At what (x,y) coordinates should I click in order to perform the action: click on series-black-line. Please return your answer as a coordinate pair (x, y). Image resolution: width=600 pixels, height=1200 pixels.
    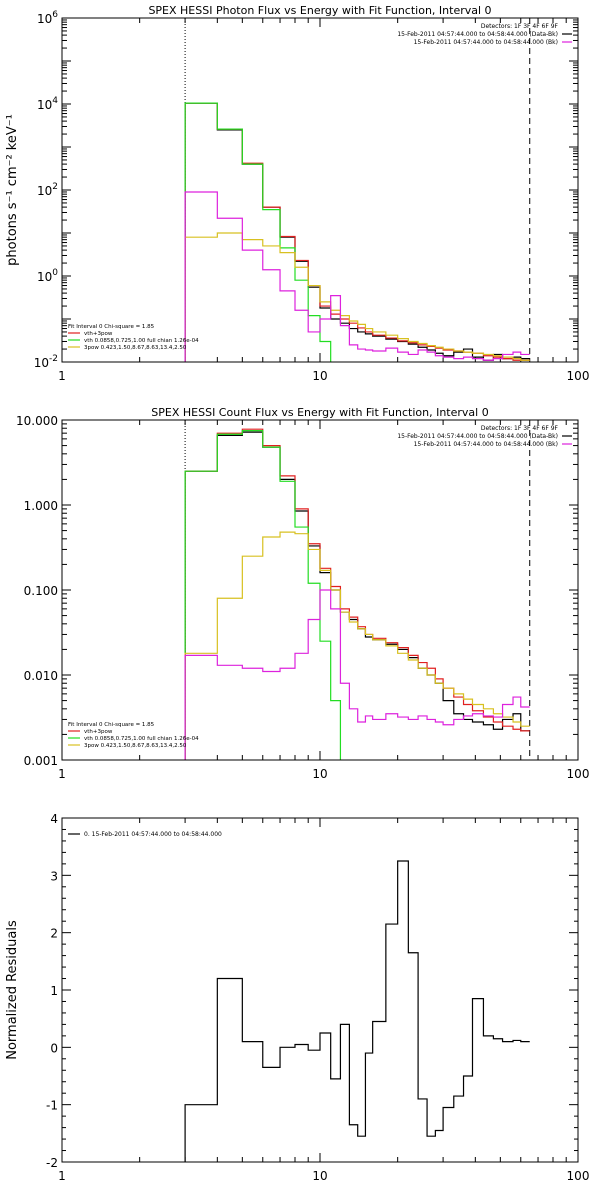
    Looking at the image, I should click on (357, 1011).